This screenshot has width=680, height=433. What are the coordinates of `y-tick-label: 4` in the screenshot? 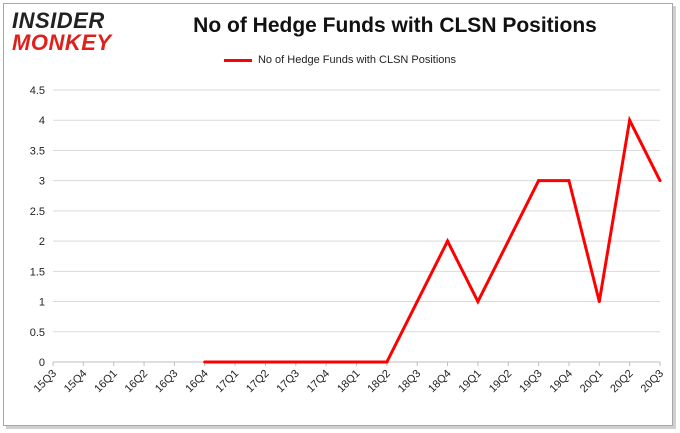 It's located at (42, 121).